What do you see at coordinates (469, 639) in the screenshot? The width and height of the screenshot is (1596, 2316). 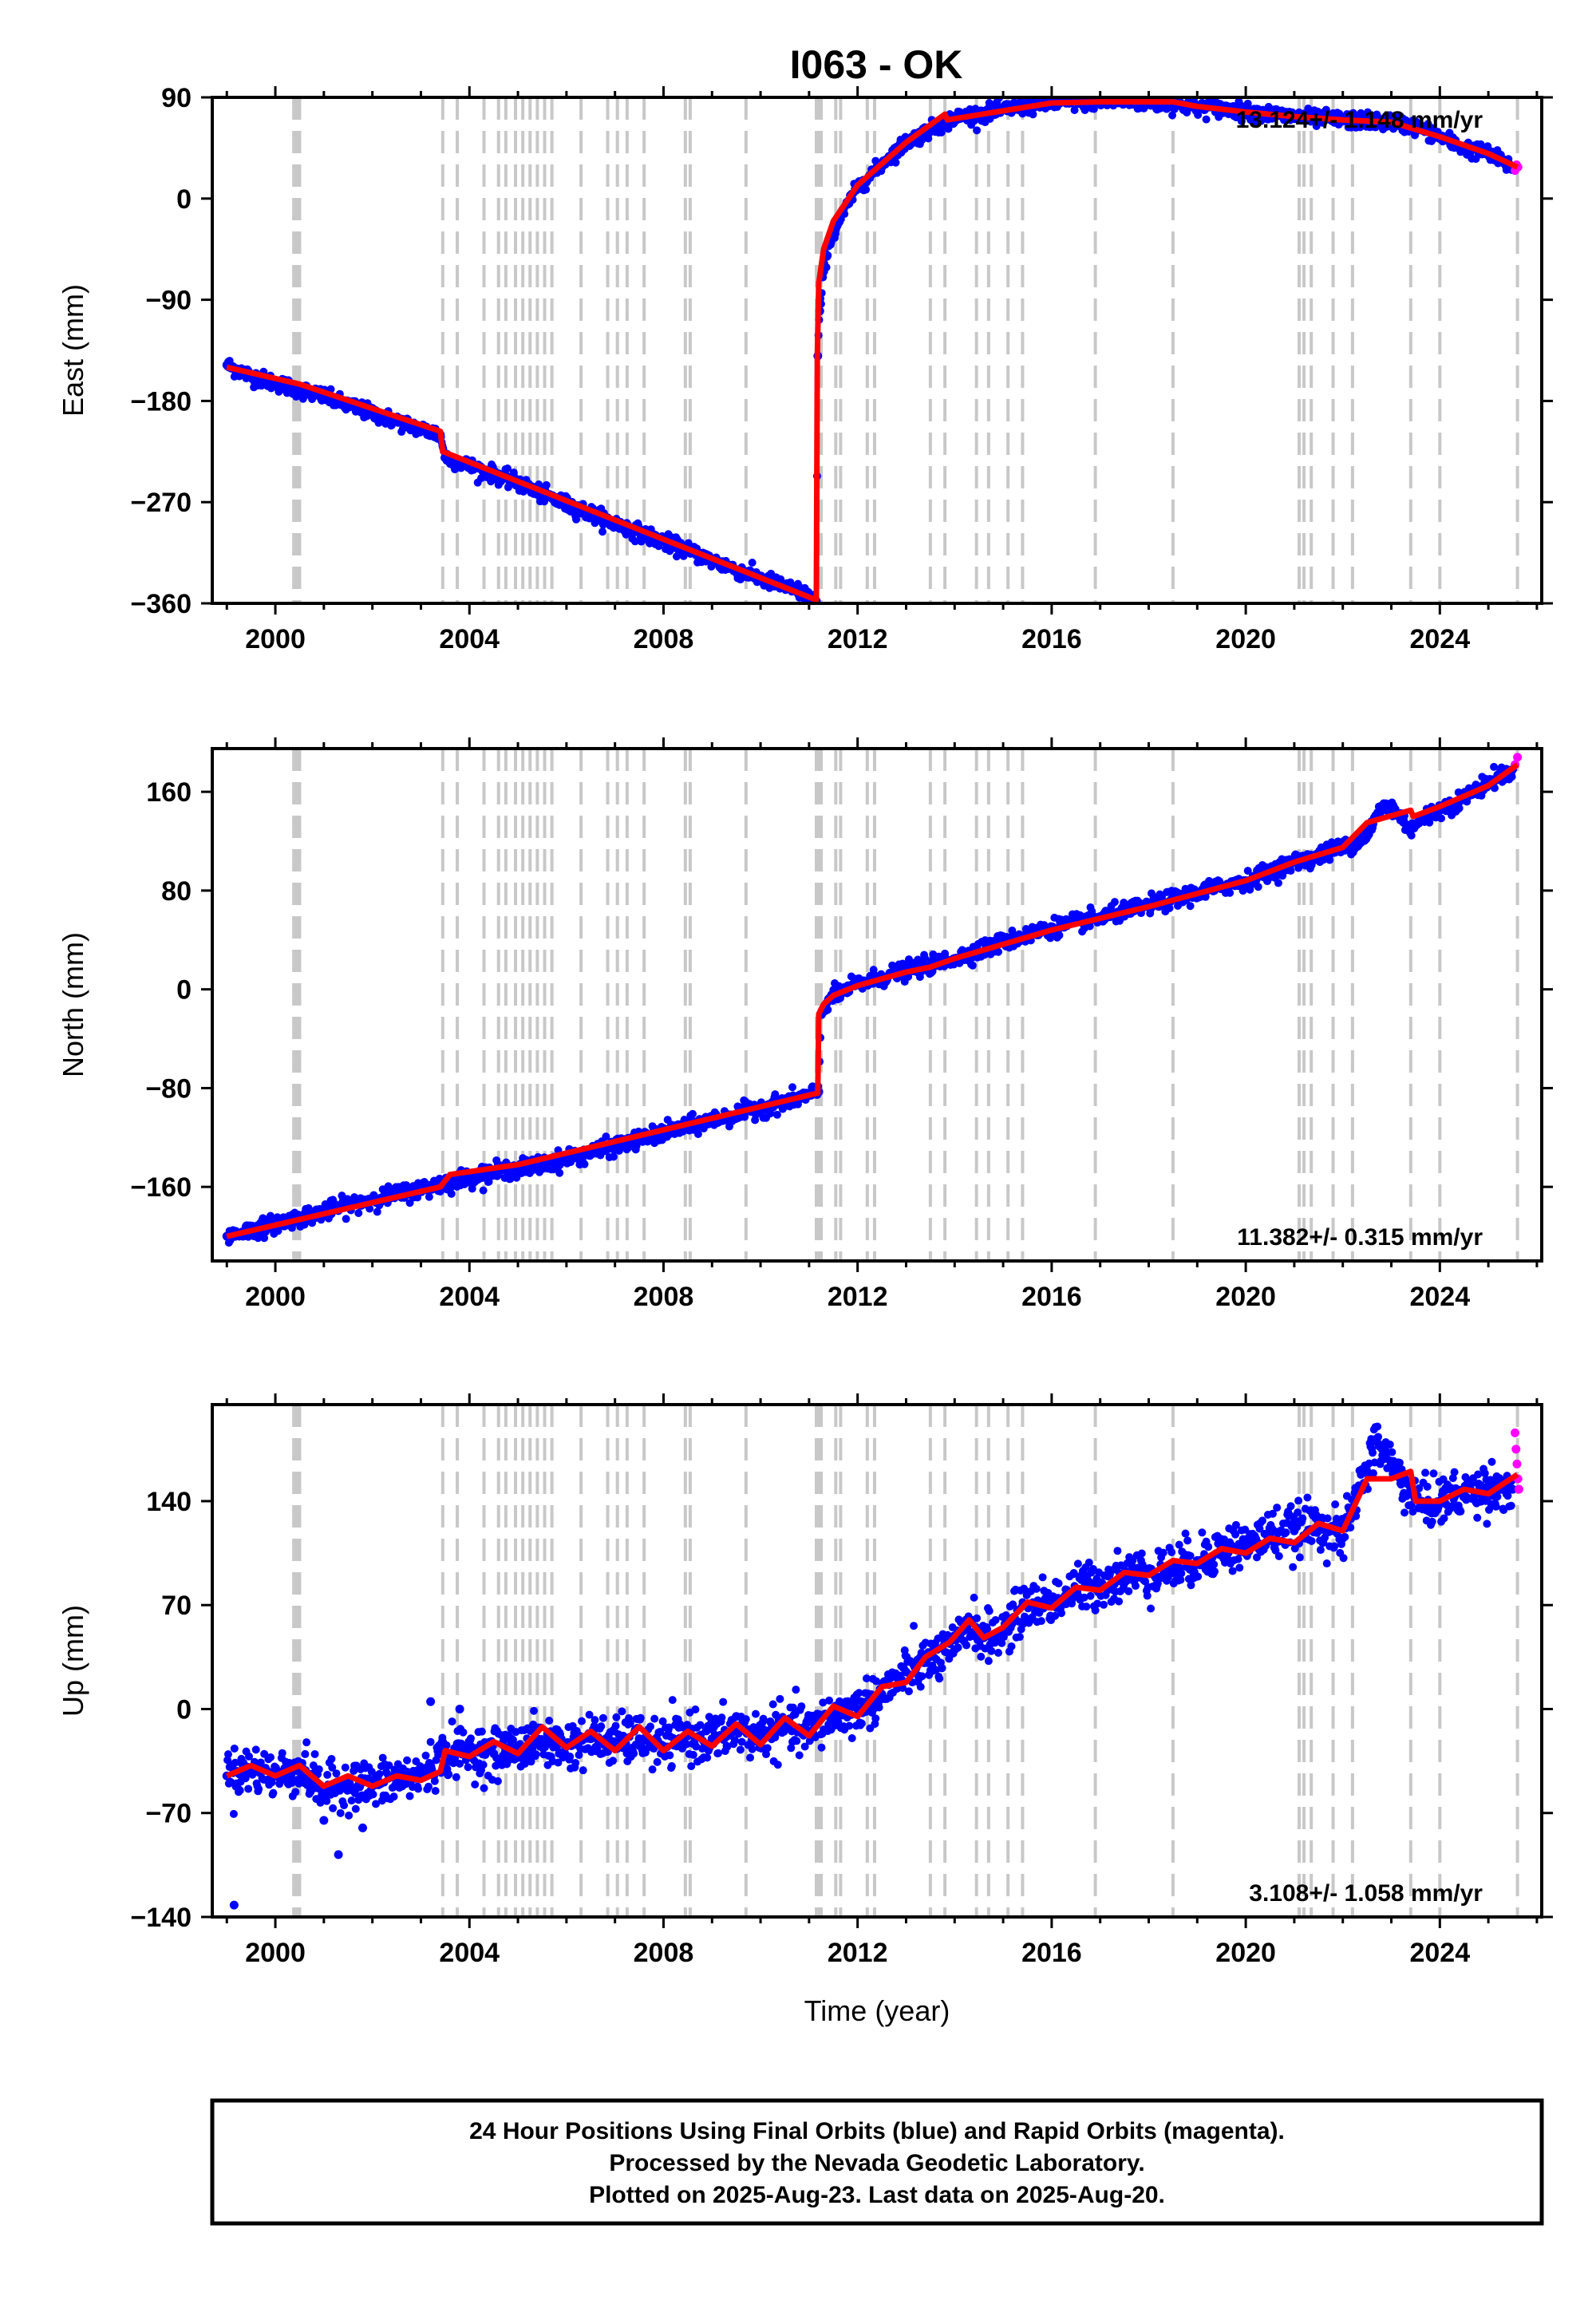 I see `east-x-tick-label: 2004` at bounding box center [469, 639].